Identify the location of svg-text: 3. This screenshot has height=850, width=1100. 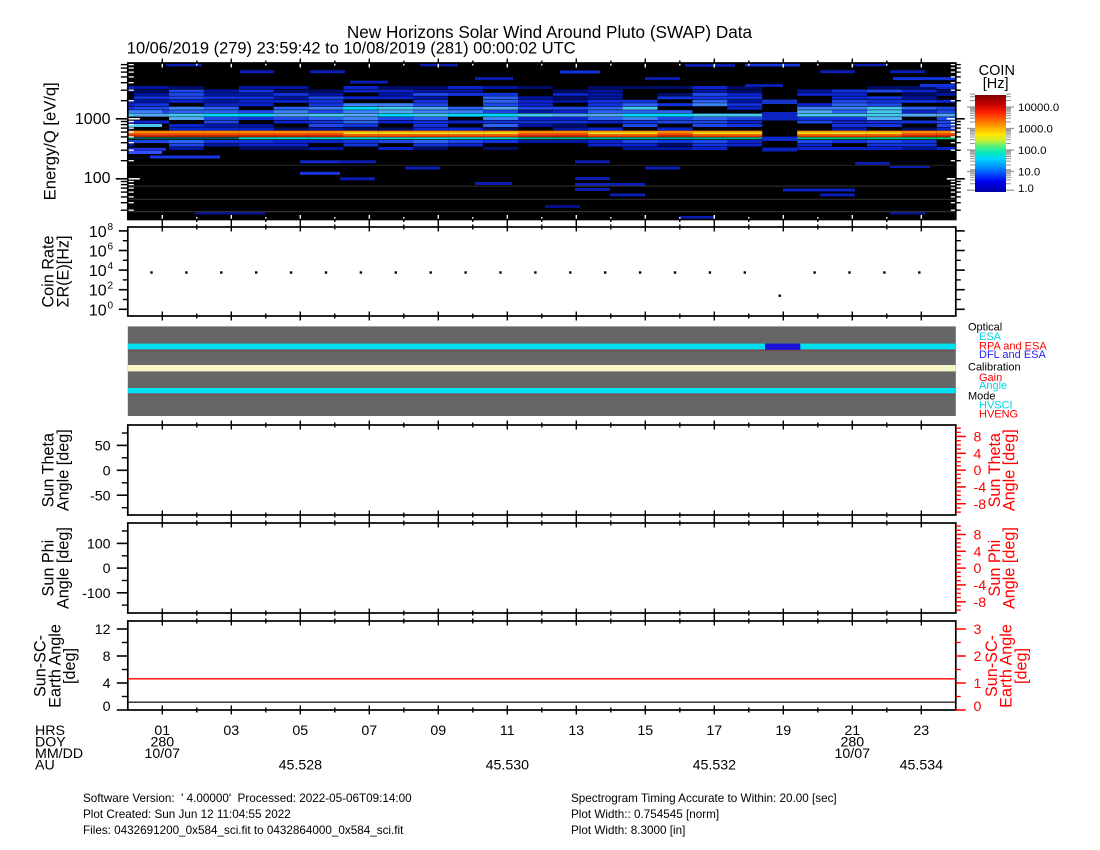
(978, 630).